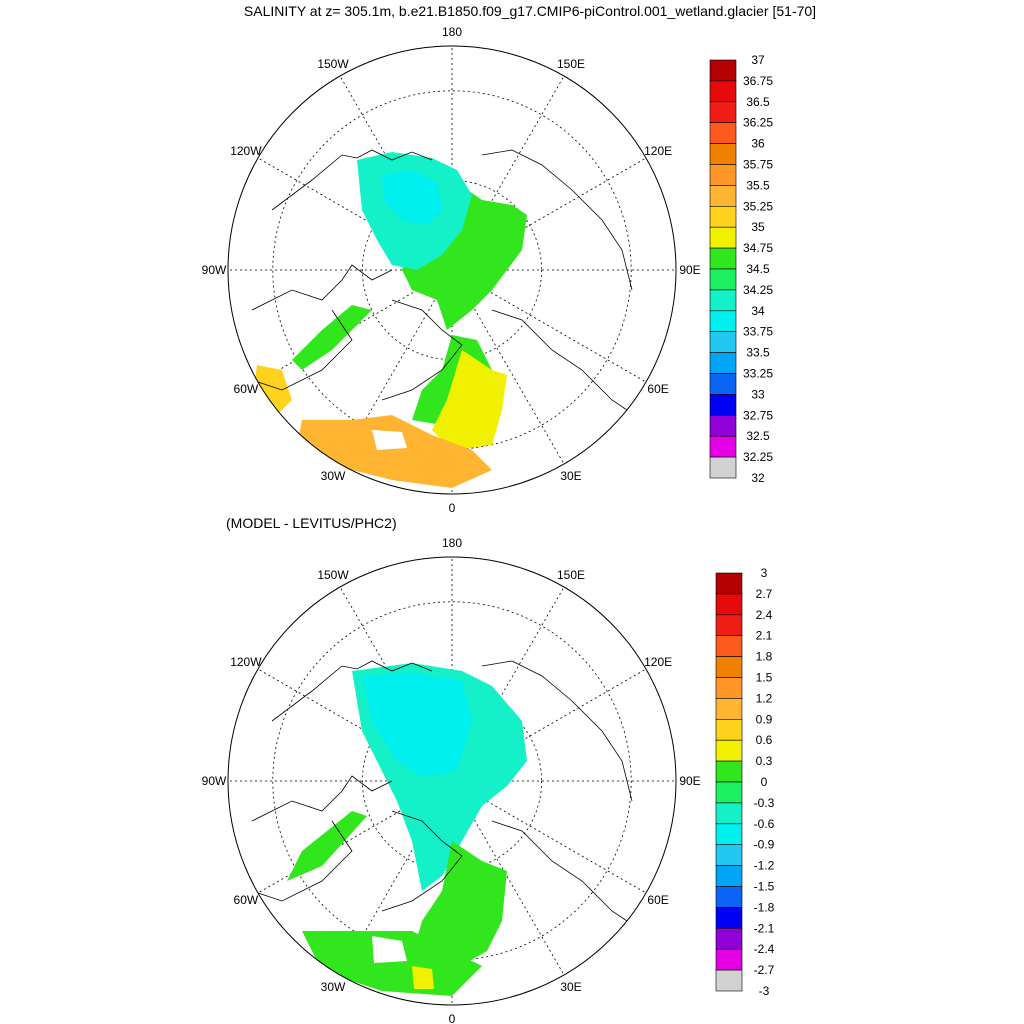 Image resolution: width=1024 pixels, height=1024 pixels. Describe the element at coordinates (764, 782) in the screenshot. I see `colorbar-tick-label: 0` at that location.